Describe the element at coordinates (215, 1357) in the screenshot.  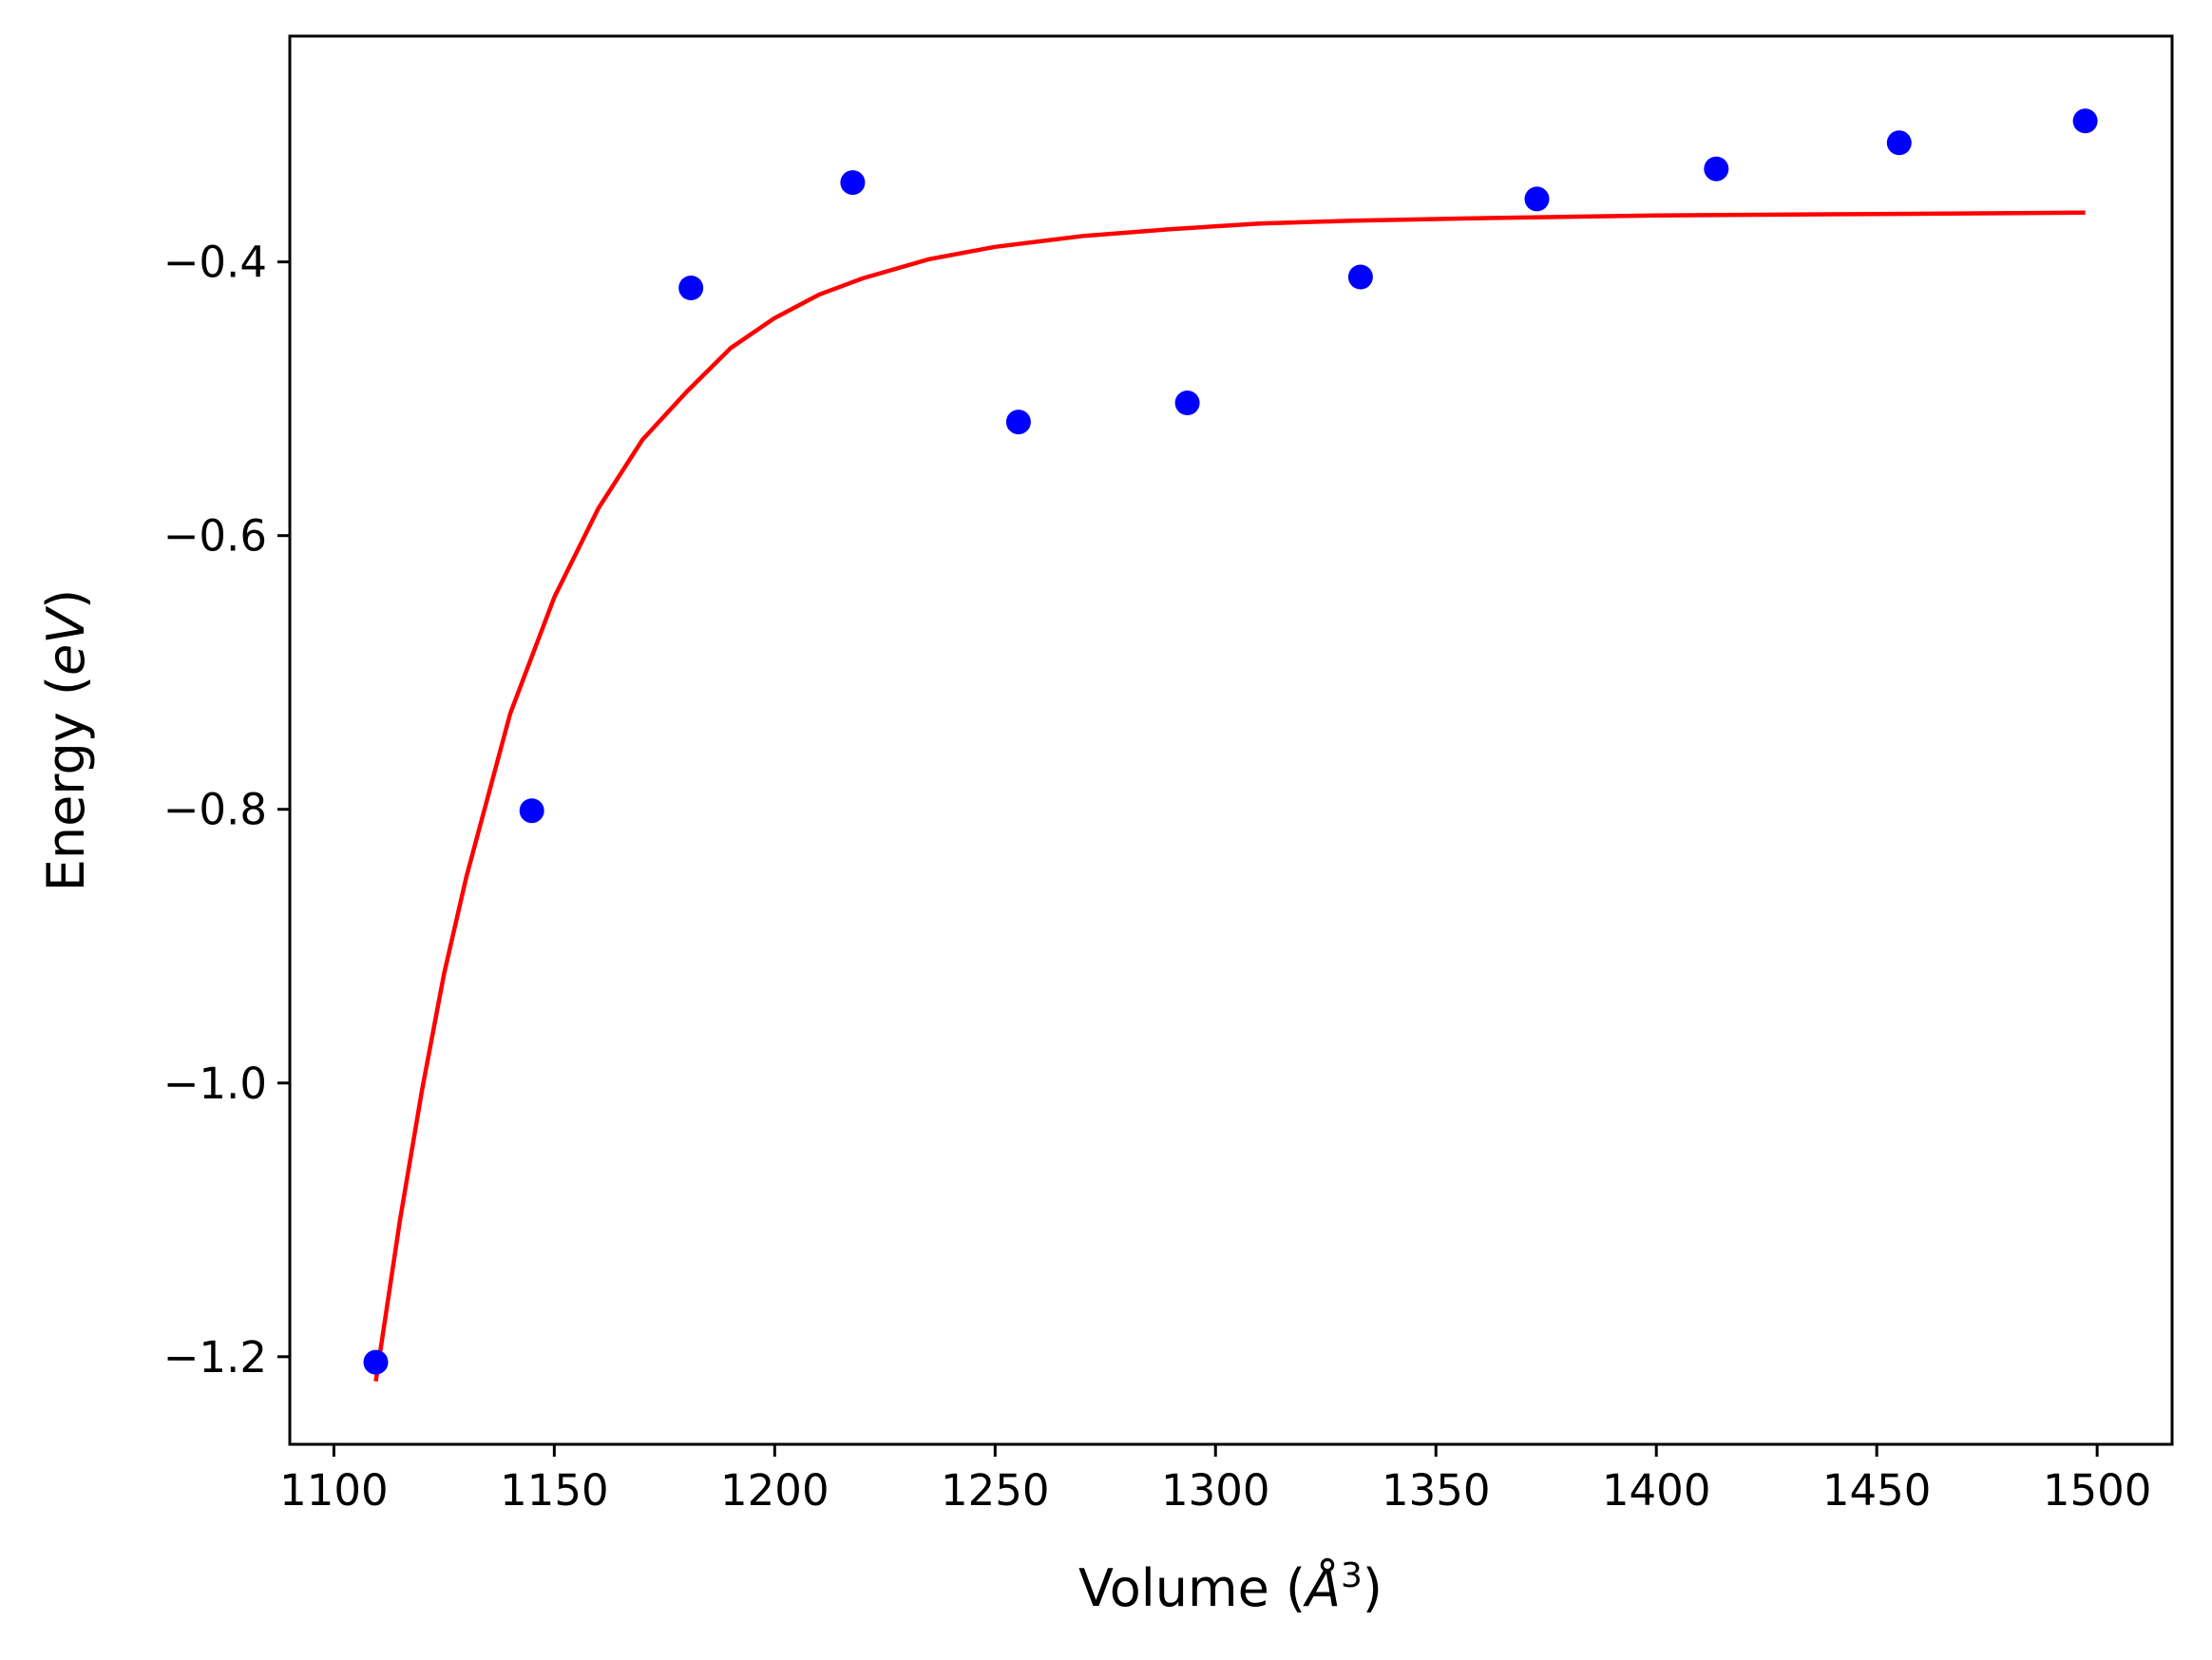
I see `y-tick-label: −1.2` at that location.